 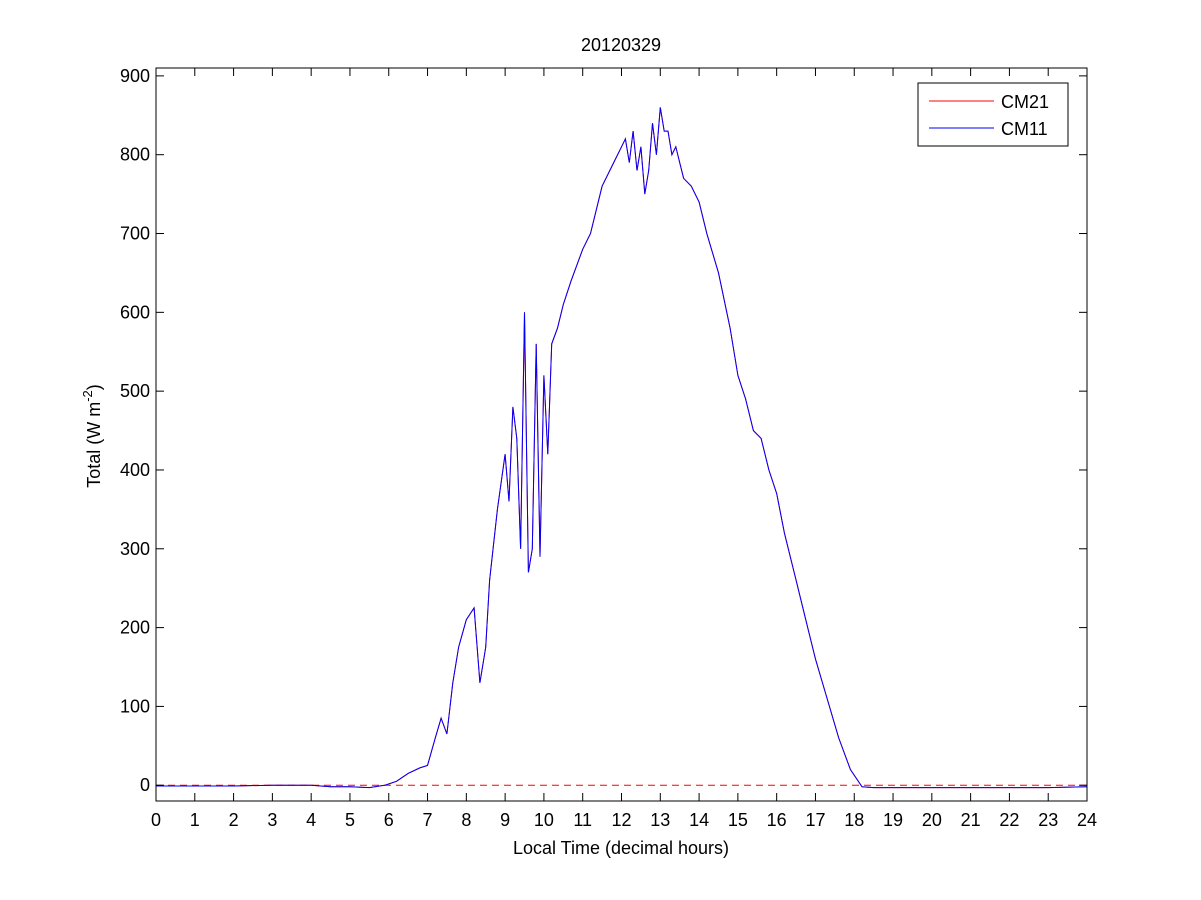 I want to click on x-tick-label: 14, so click(x=699, y=820).